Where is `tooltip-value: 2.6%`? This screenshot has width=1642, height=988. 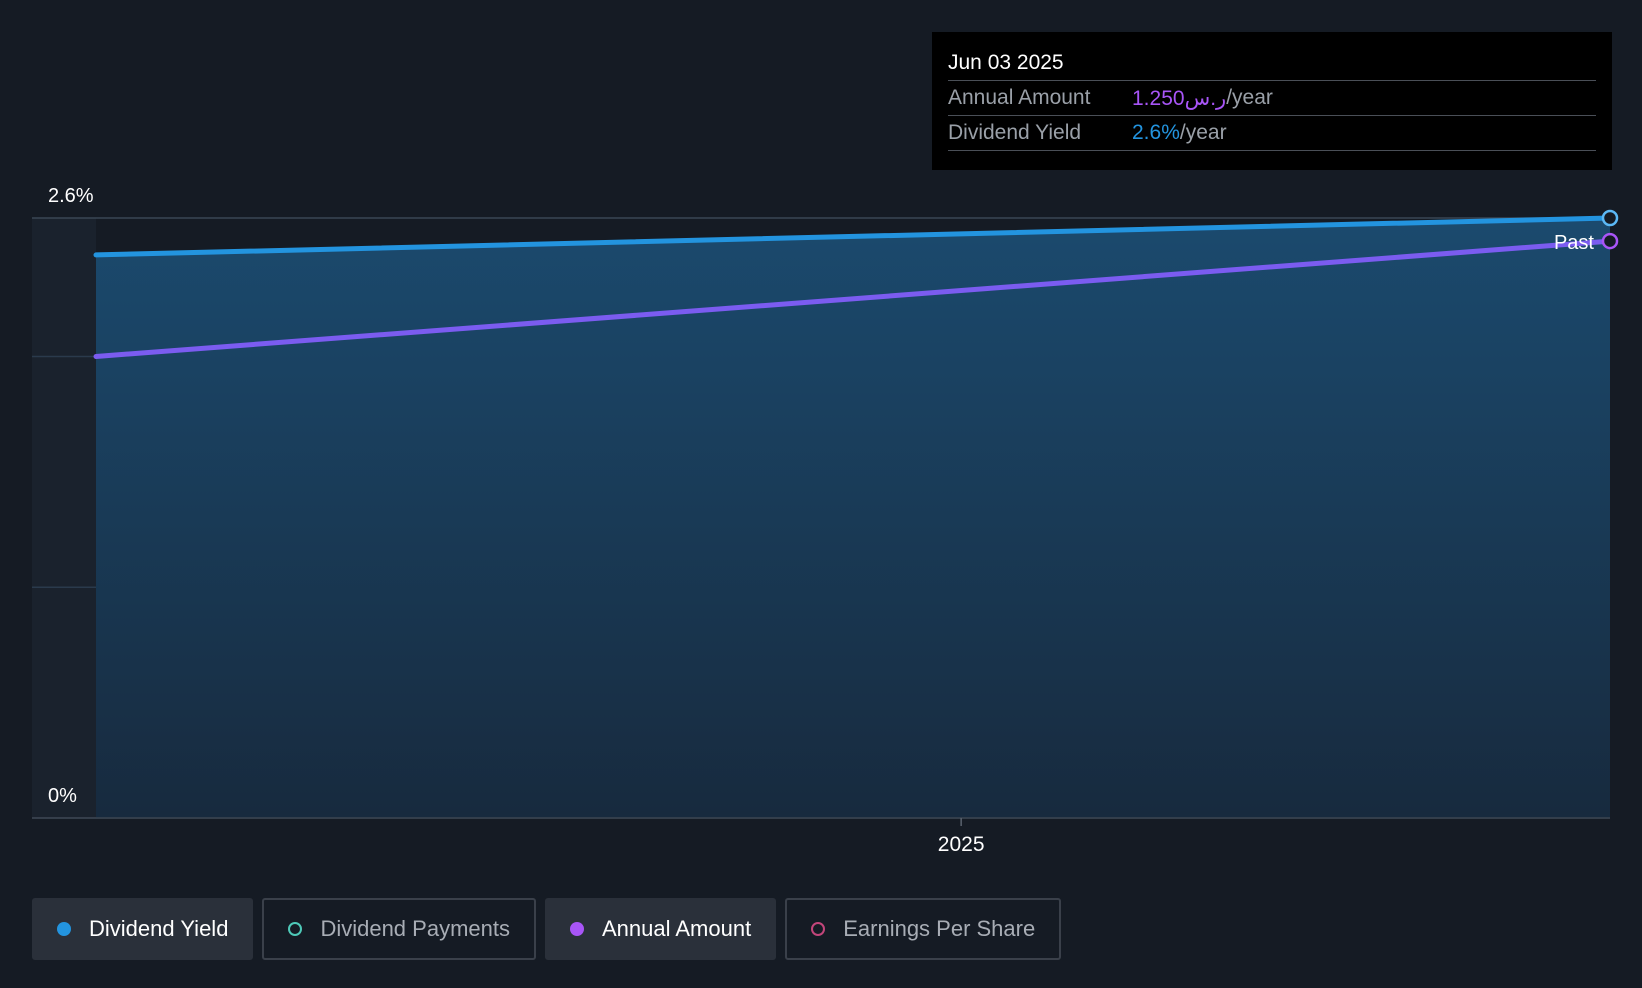
tooltip-value: 2.6% is located at coordinates (1156, 132).